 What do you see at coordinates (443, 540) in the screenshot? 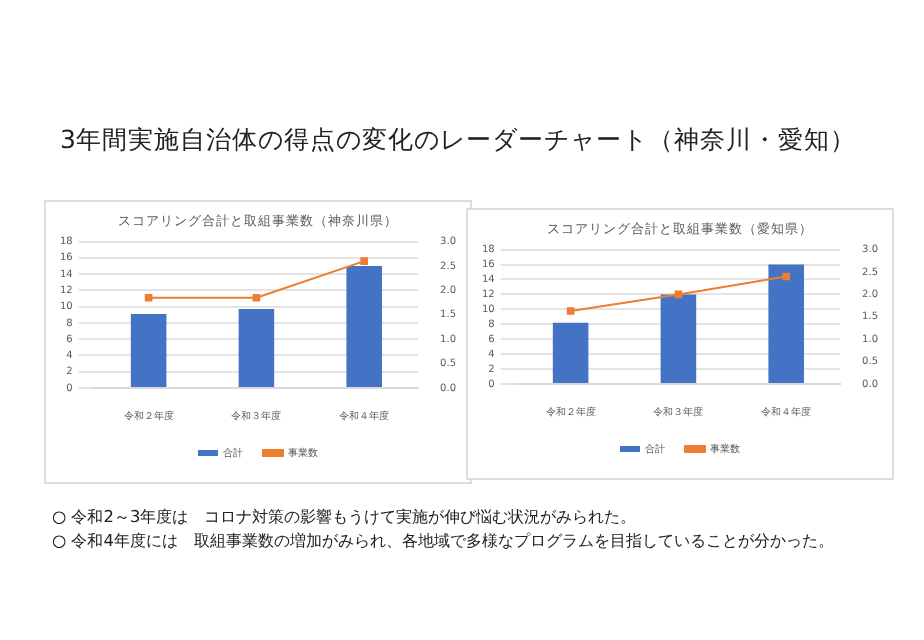
I see `text: ○ 令和4年度には 取組事業数の増加がみられ、各地域で多様なプログラムを目指していることが分かった。` at bounding box center [443, 540].